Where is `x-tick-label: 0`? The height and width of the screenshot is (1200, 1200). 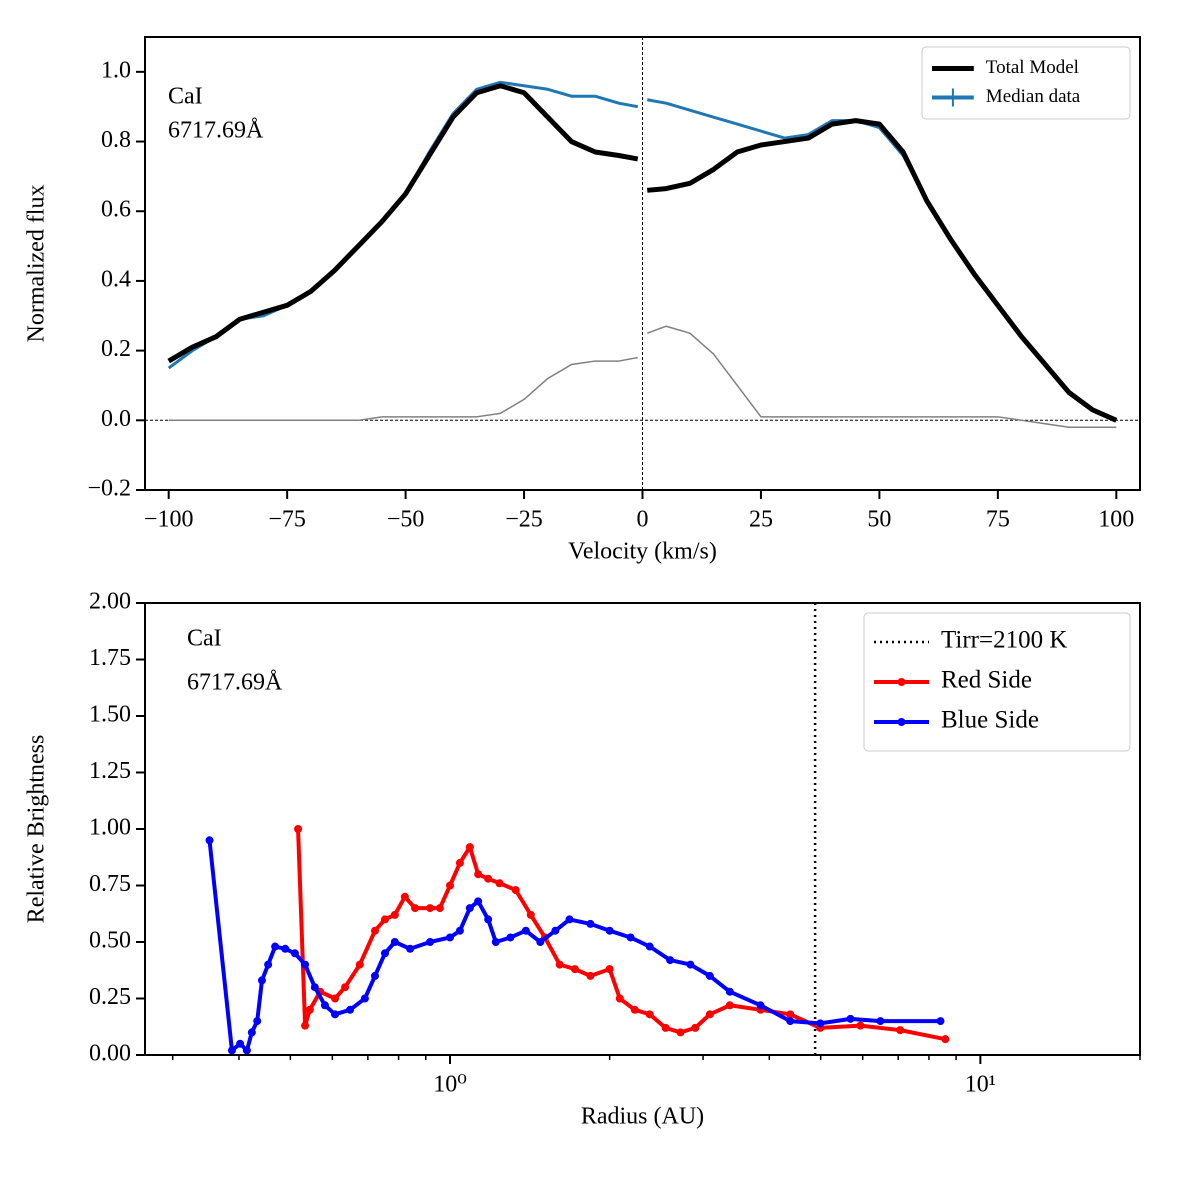 x-tick-label: 0 is located at coordinates (643, 520).